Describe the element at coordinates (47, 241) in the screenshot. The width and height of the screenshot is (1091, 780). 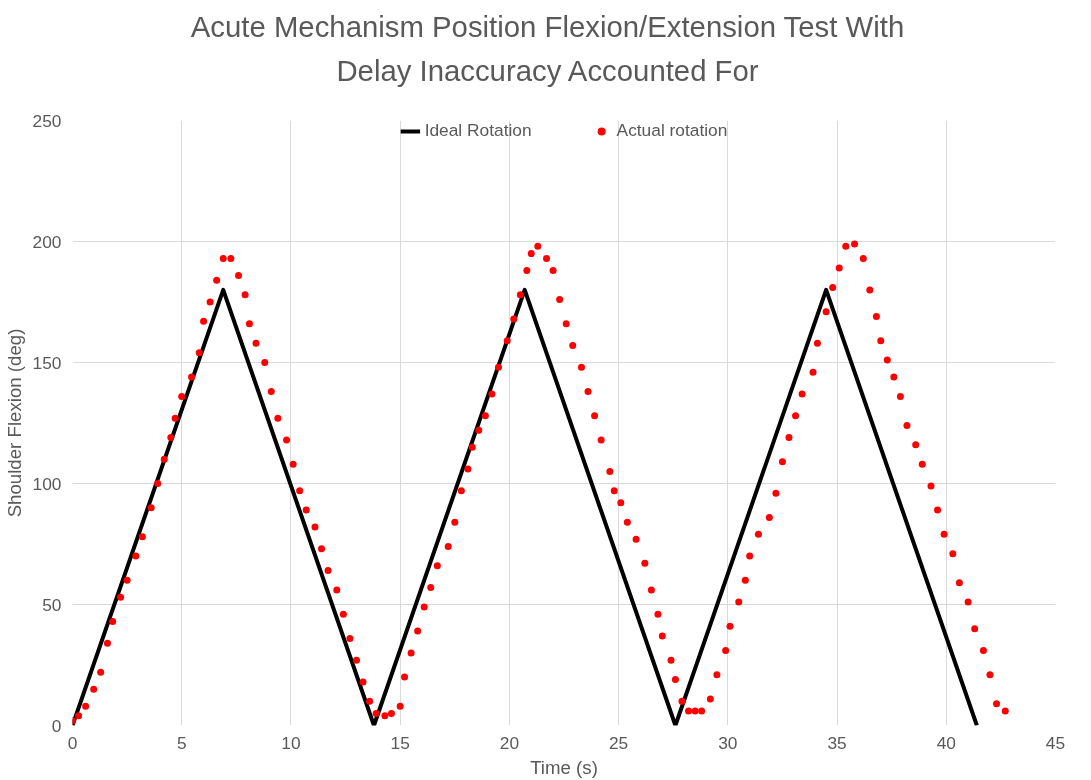
I see `y-tick-label: 200` at that location.